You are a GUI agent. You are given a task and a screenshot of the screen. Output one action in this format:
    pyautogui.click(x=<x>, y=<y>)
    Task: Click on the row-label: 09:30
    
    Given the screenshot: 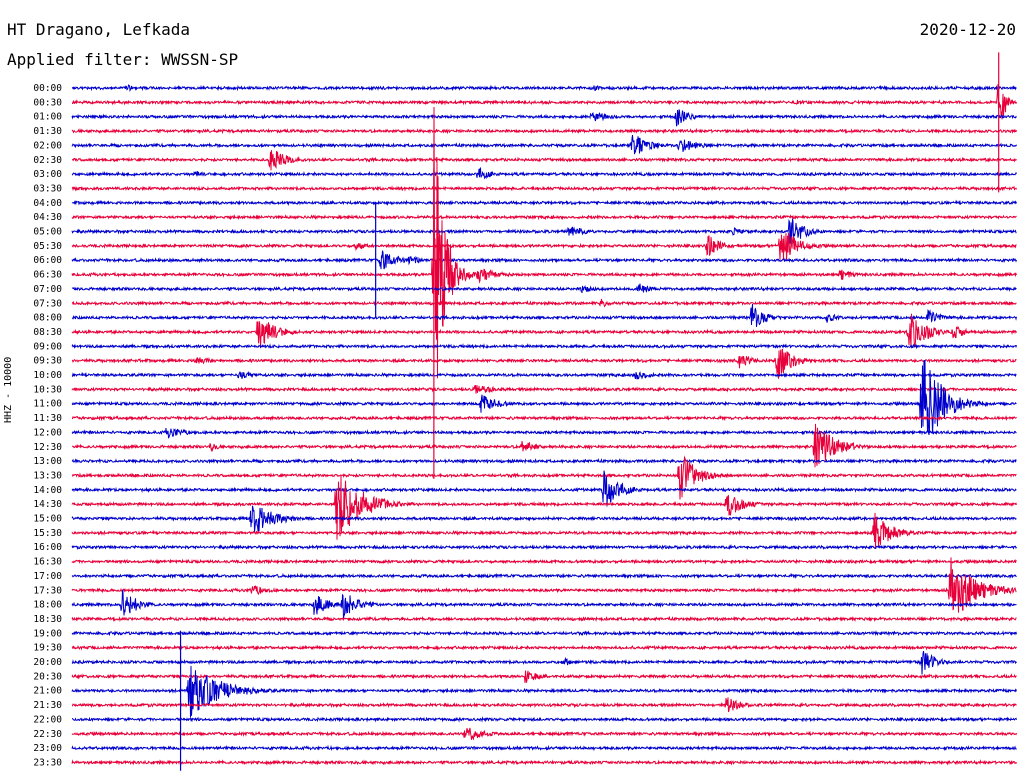 What is the action you would take?
    pyautogui.click(x=47, y=361)
    